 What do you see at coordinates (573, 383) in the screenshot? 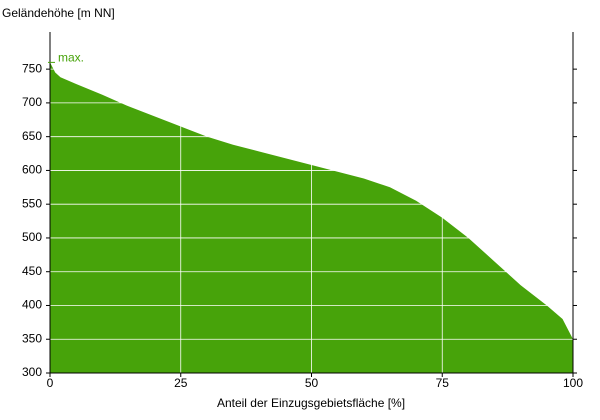
I see `x-tick-label: 100` at bounding box center [573, 383].